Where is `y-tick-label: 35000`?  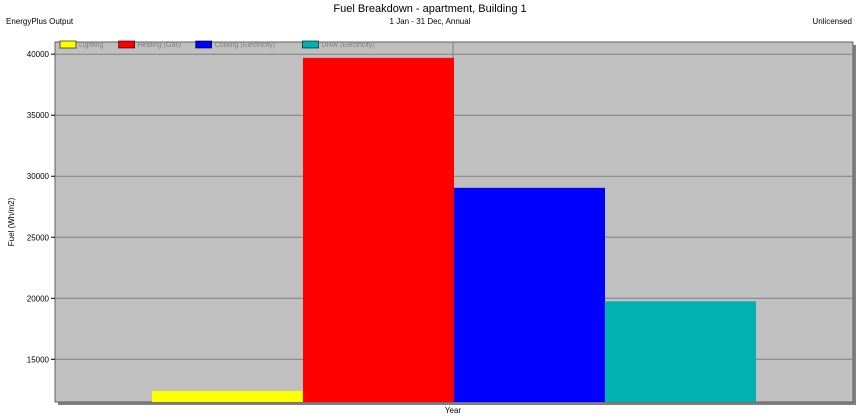
y-tick-label: 35000 is located at coordinates (38, 115).